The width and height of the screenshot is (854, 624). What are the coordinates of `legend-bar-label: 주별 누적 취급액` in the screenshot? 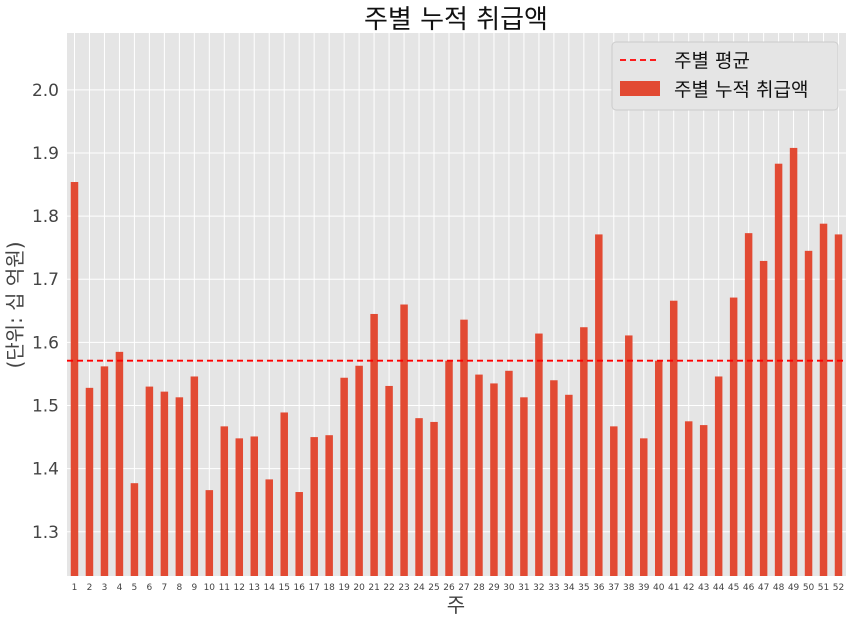 It's located at (741, 90).